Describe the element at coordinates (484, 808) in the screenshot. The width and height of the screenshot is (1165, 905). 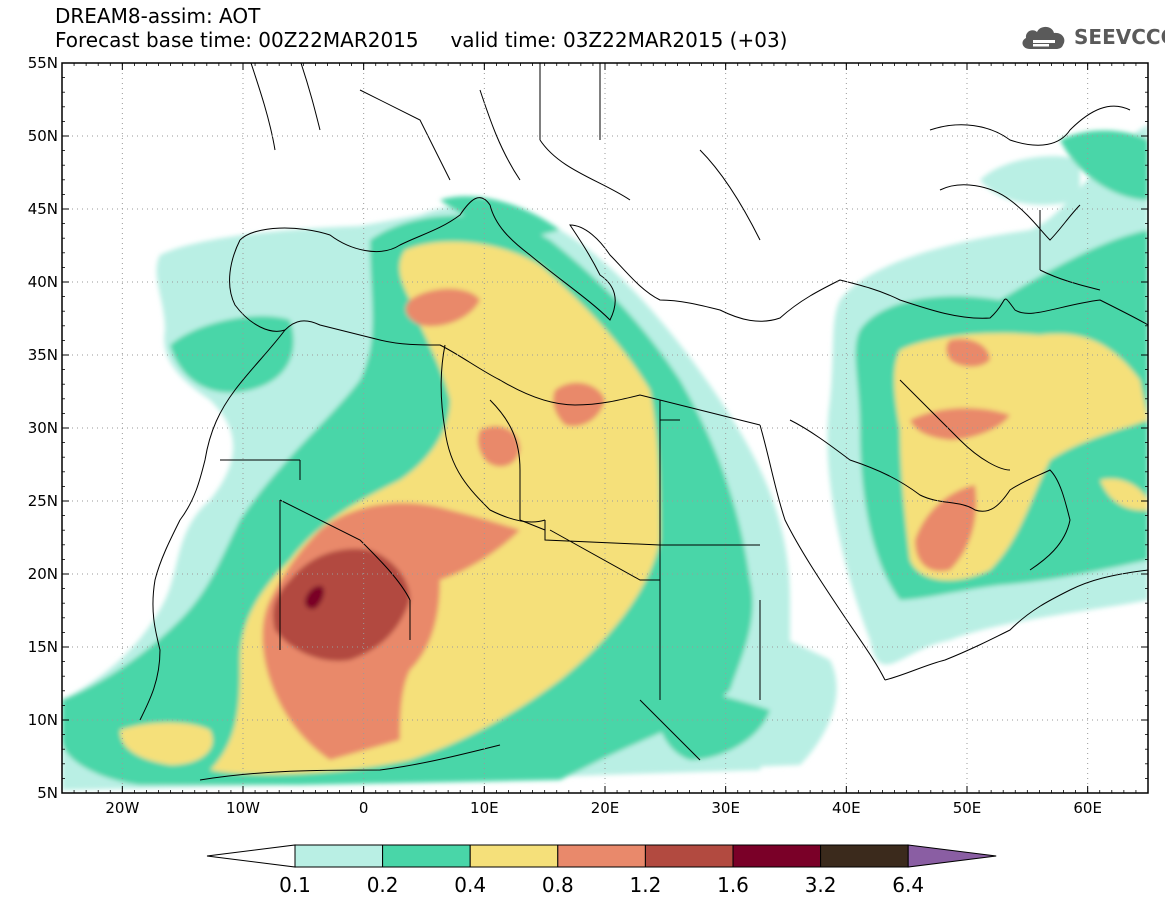
I see `lon-tick-label: 10E` at that location.